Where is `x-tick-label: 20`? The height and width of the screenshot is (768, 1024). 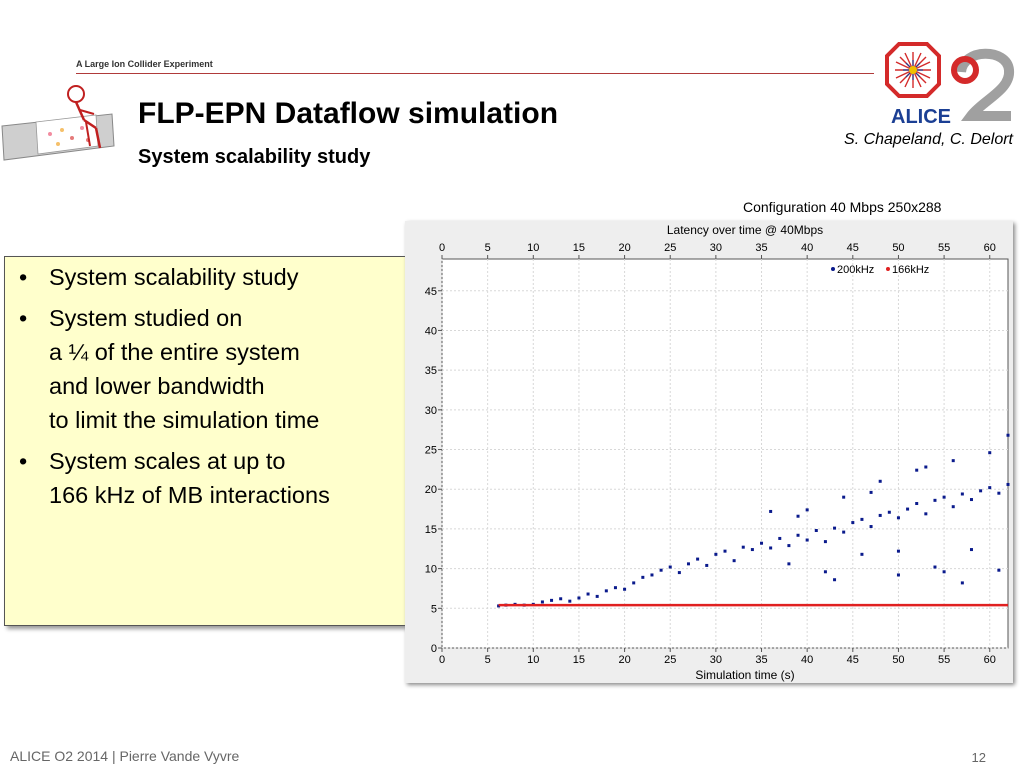
x-tick-label: 20 is located at coordinates (624, 660).